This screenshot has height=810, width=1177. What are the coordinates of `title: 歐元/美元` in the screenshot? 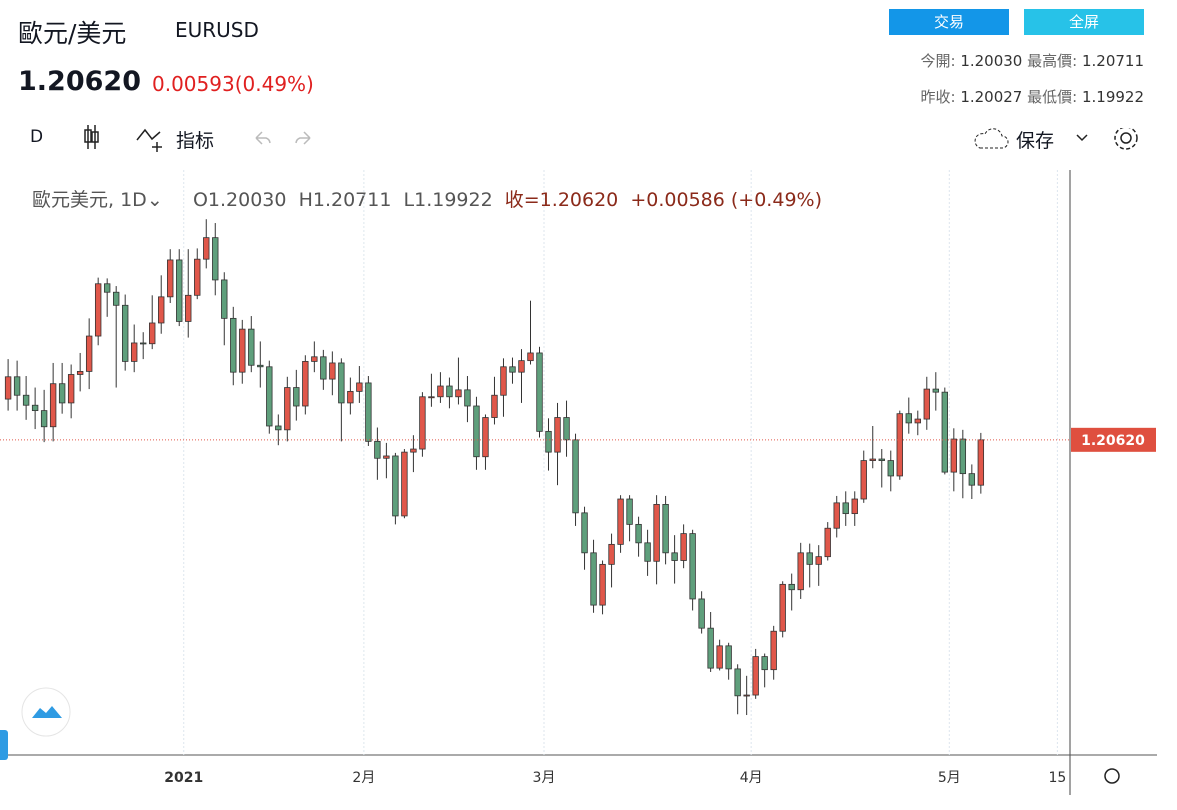 It's located at (72, 33).